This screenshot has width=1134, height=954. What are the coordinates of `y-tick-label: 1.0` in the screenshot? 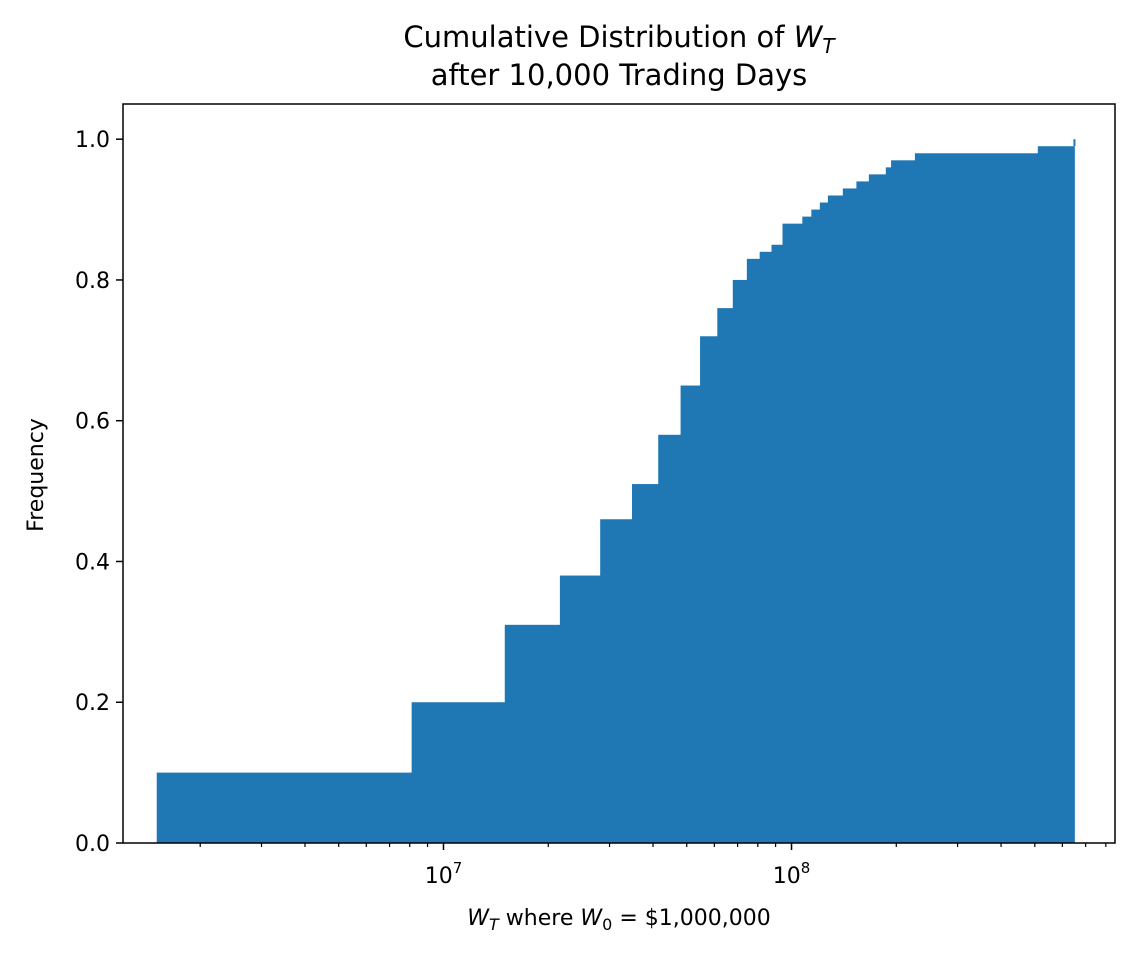 It's located at (92, 140).